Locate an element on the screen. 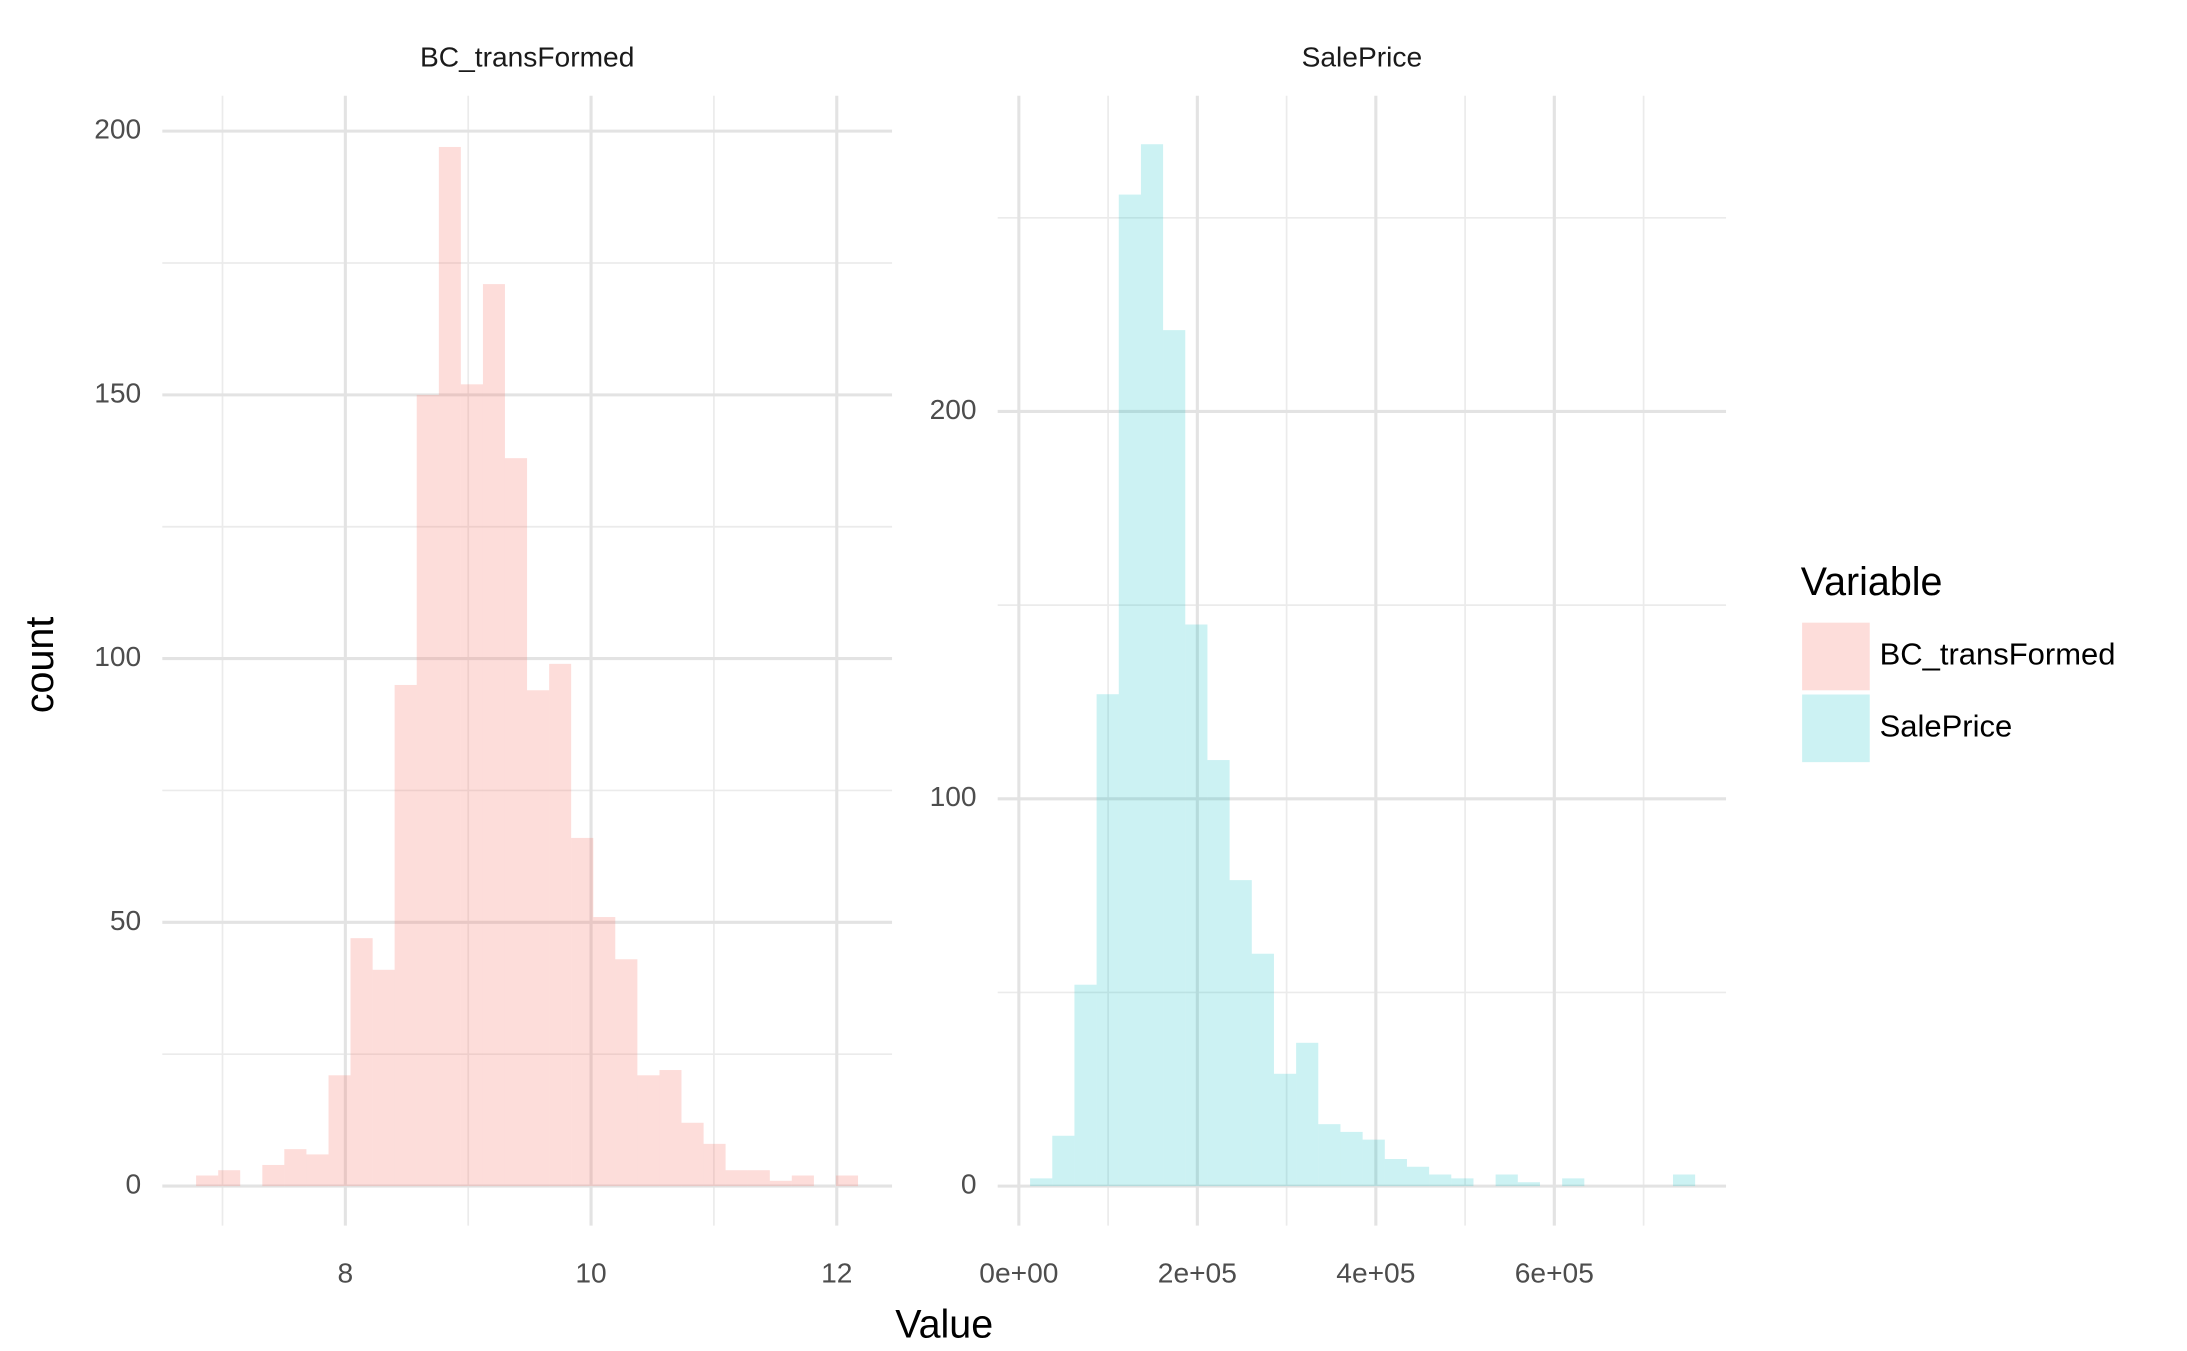 This screenshot has width=2187, height=1351. x-tick-label: 4e+05 is located at coordinates (1375, 1272).